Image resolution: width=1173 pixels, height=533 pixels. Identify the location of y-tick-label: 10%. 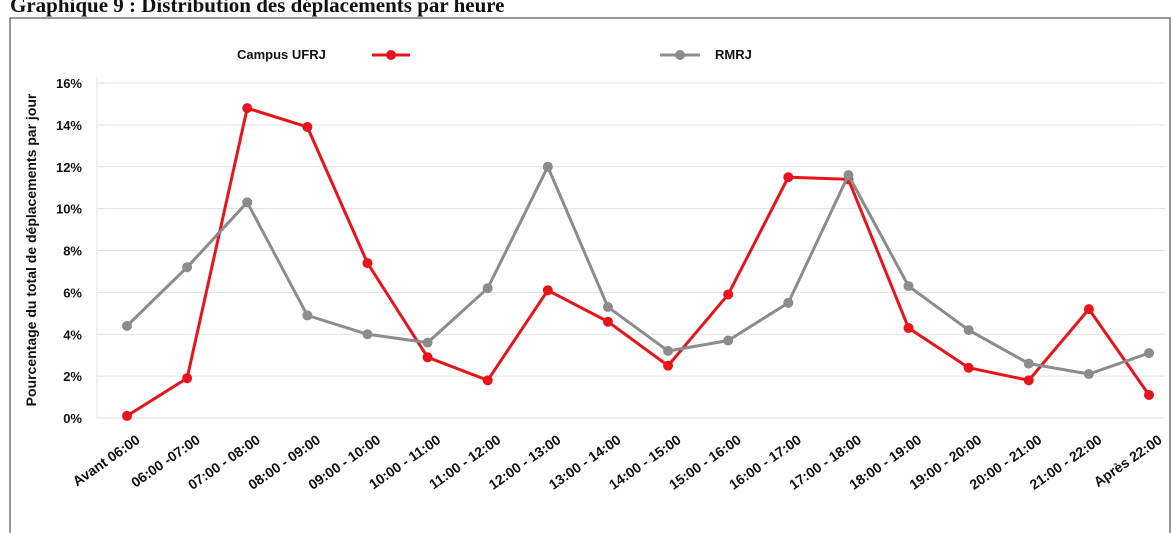
(69, 209).